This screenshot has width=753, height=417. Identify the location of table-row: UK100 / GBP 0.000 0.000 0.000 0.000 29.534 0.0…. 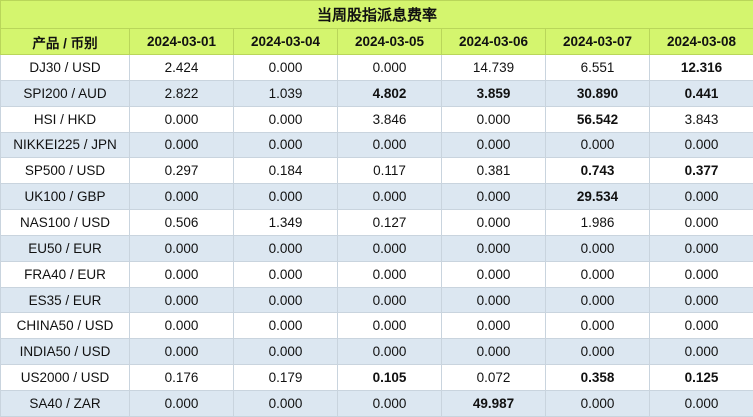
(376, 197).